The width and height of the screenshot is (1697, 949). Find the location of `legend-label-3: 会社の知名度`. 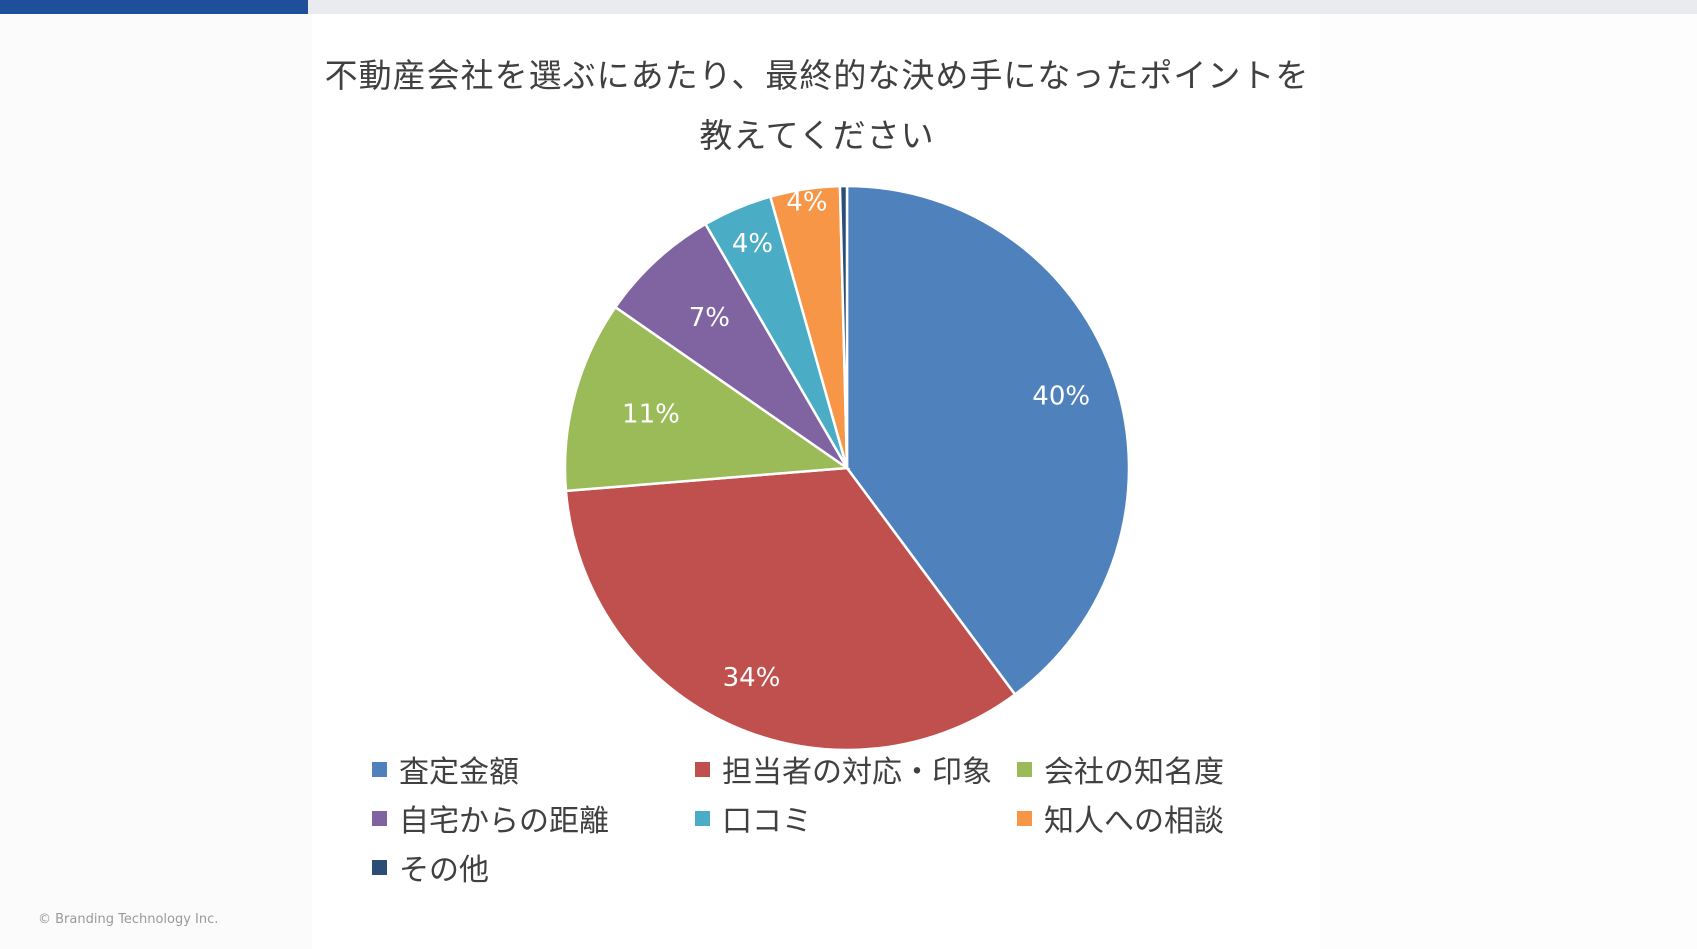

legend-label-3: 会社の知名度 is located at coordinates (1134, 772).